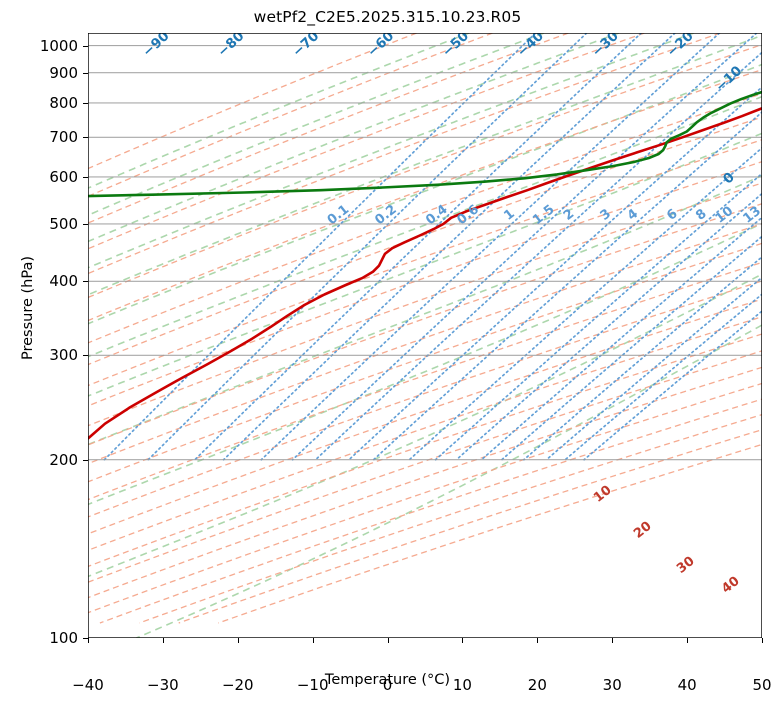 This screenshot has width=775, height=708. I want to click on y-axis-title: Pressure (hPa), so click(28, 308).